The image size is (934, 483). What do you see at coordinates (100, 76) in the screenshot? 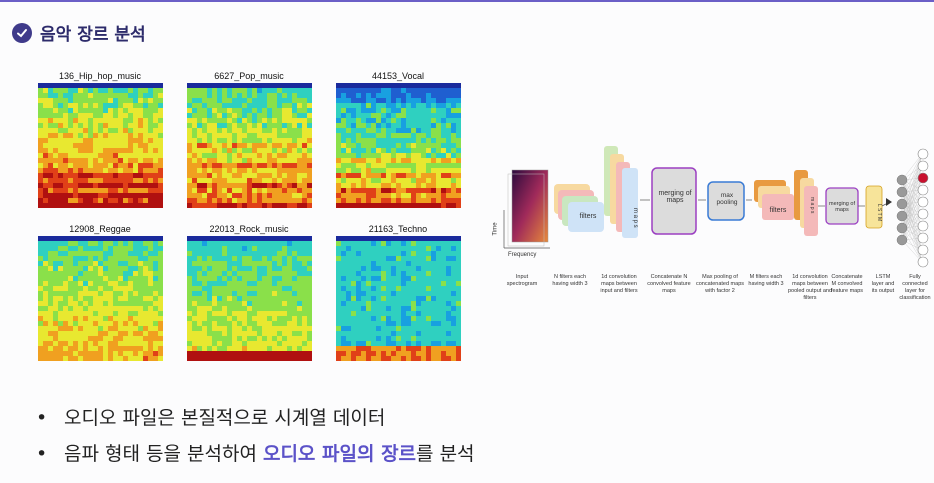
I see `spectrogram-label: 136_Hip_hop_music` at bounding box center [100, 76].